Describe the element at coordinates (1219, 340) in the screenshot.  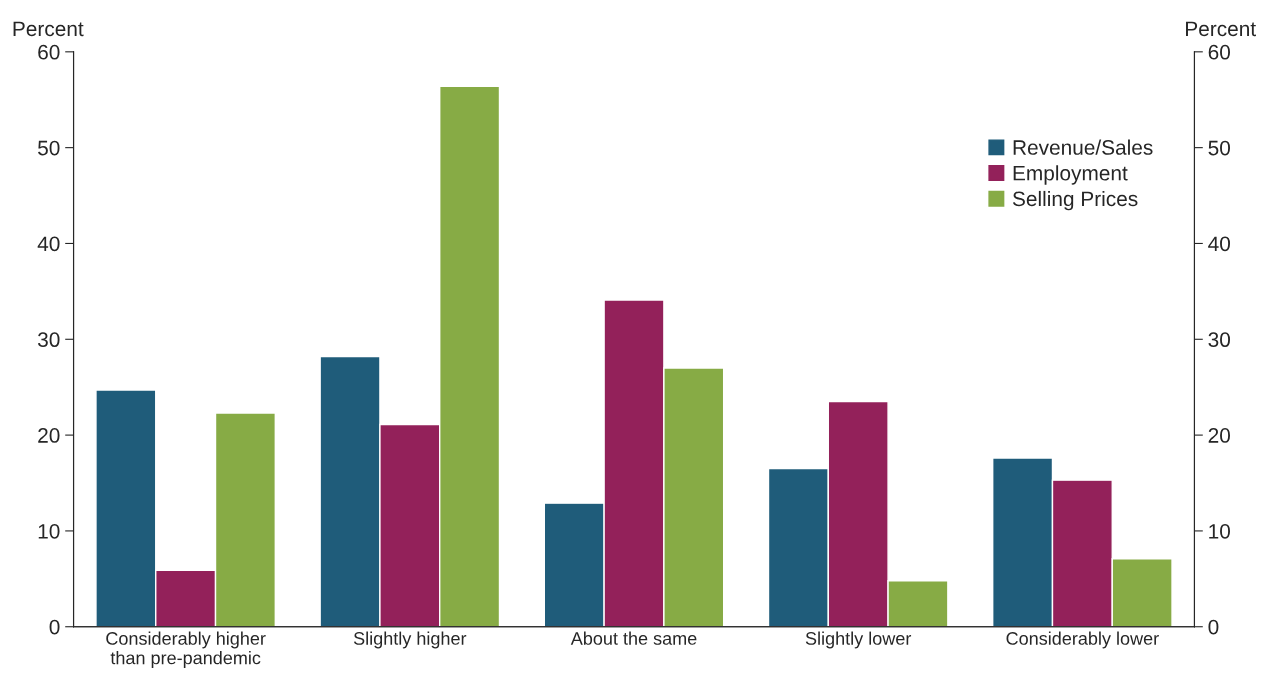
I see `y2-tick-label: 30` at that location.